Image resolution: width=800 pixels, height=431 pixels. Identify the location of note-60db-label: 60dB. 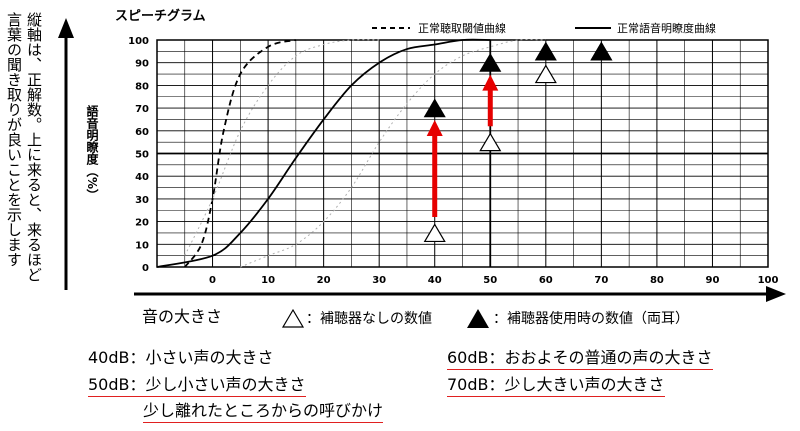
(468, 357).